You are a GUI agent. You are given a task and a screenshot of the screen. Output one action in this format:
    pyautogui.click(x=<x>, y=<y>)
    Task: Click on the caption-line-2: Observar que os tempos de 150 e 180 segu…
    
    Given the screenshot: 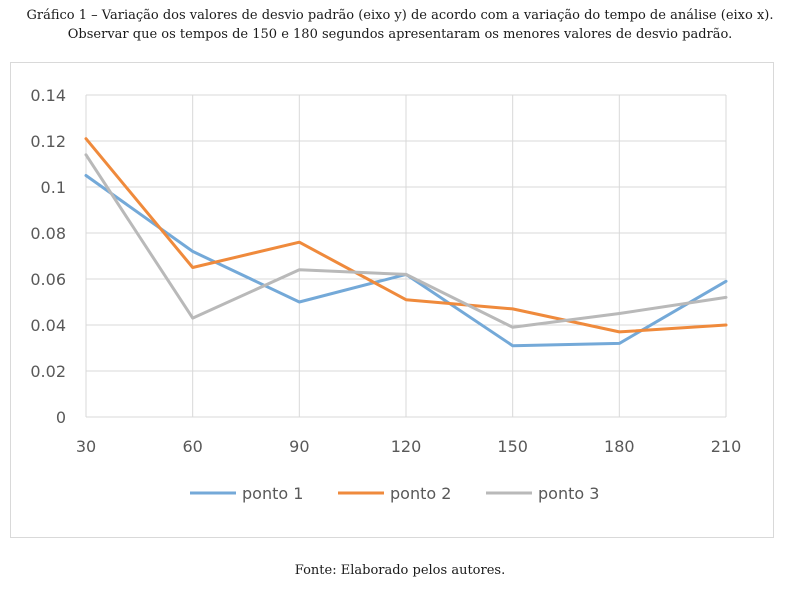 What is the action you would take?
    pyautogui.click(x=400, y=34)
    